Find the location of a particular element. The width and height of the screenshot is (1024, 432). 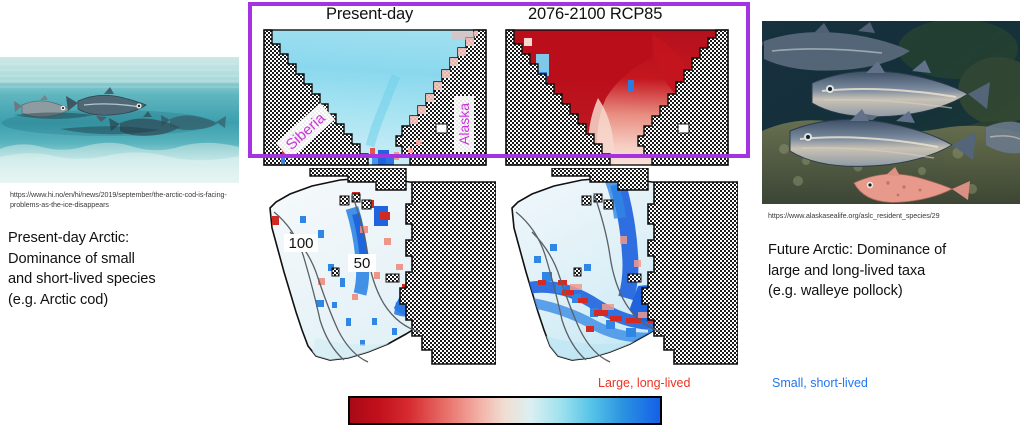

fish-silhouette is located at coordinates (120, 111).